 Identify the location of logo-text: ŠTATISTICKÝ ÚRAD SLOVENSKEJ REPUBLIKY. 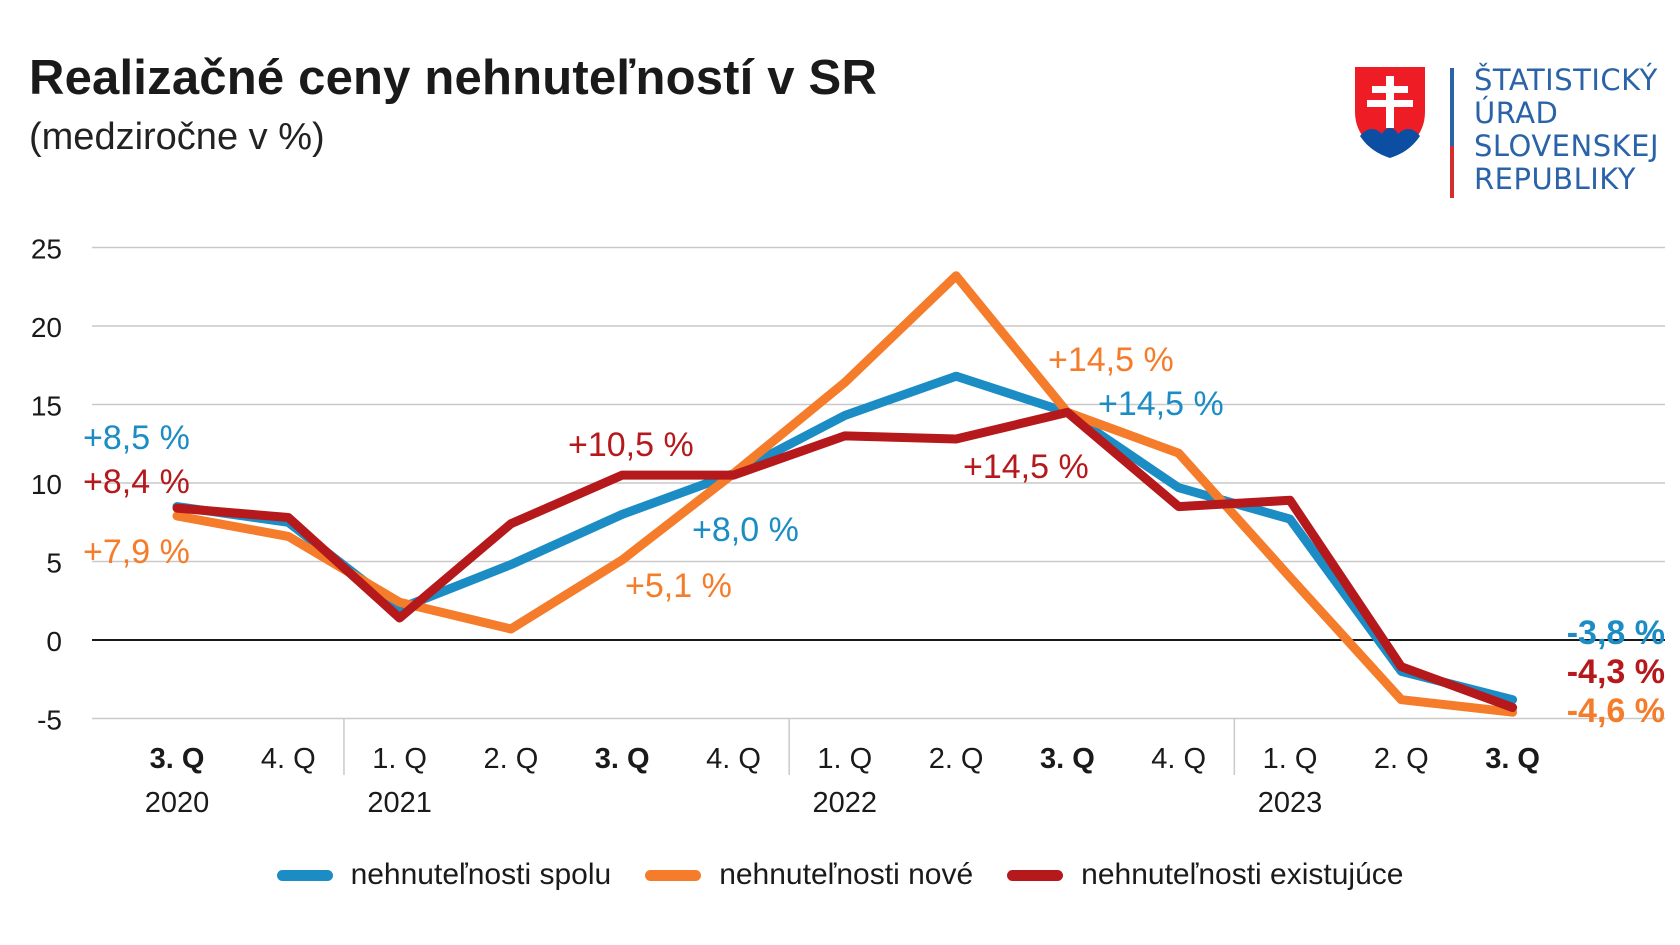
(1566, 130).